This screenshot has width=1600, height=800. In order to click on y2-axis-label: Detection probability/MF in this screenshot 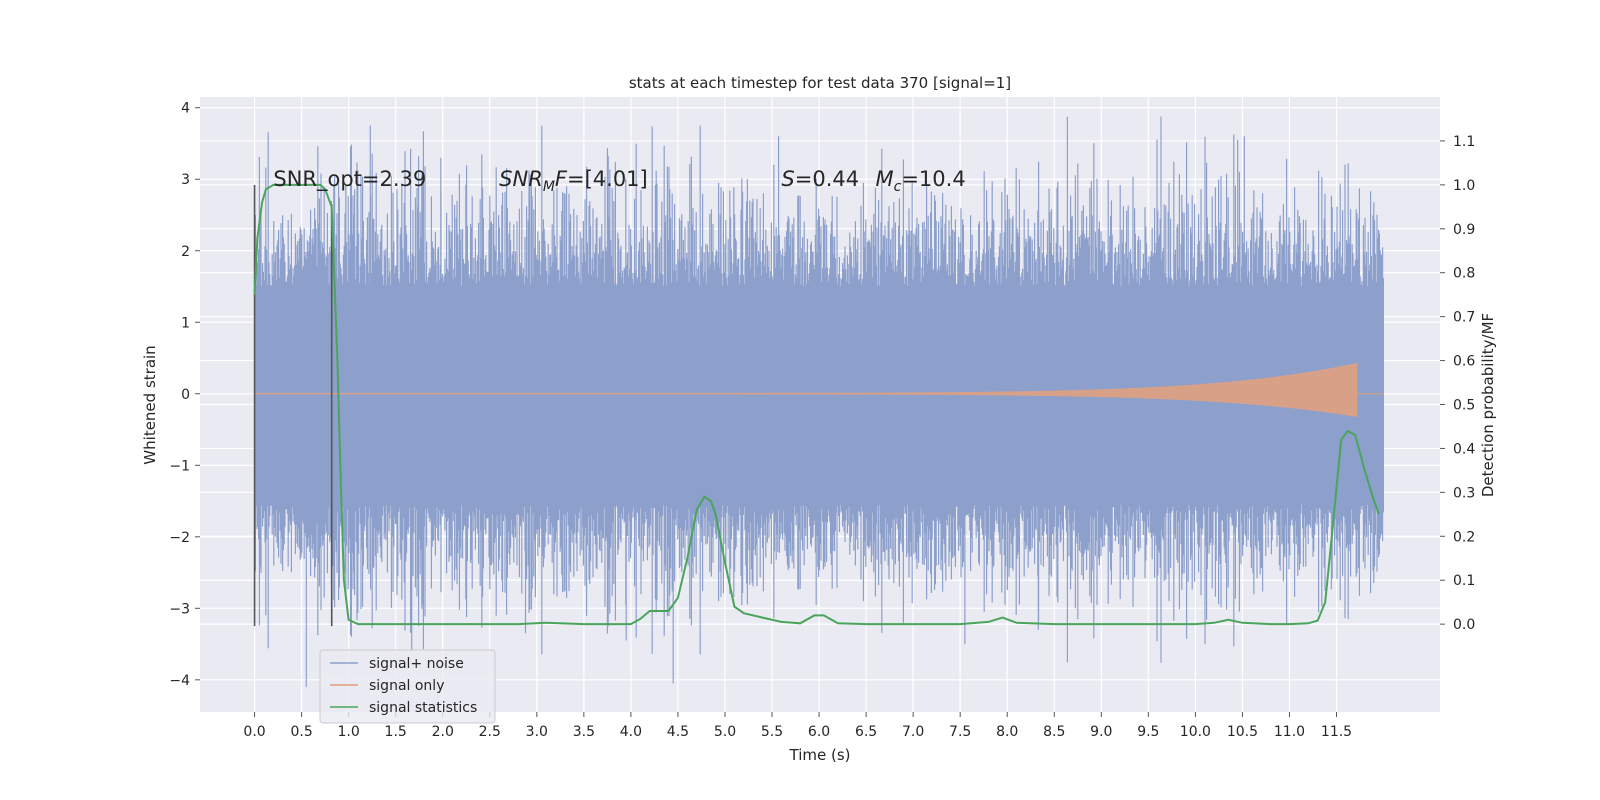, I will do `click(1488, 405)`.